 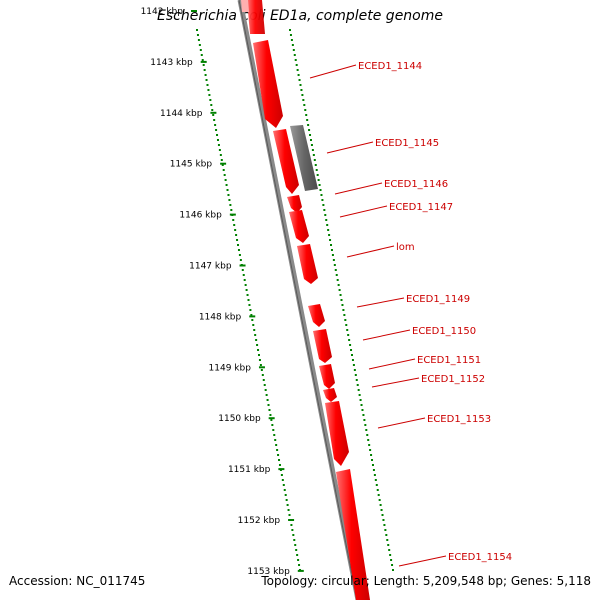 I want to click on gene-feature, so click(x=256, y=17).